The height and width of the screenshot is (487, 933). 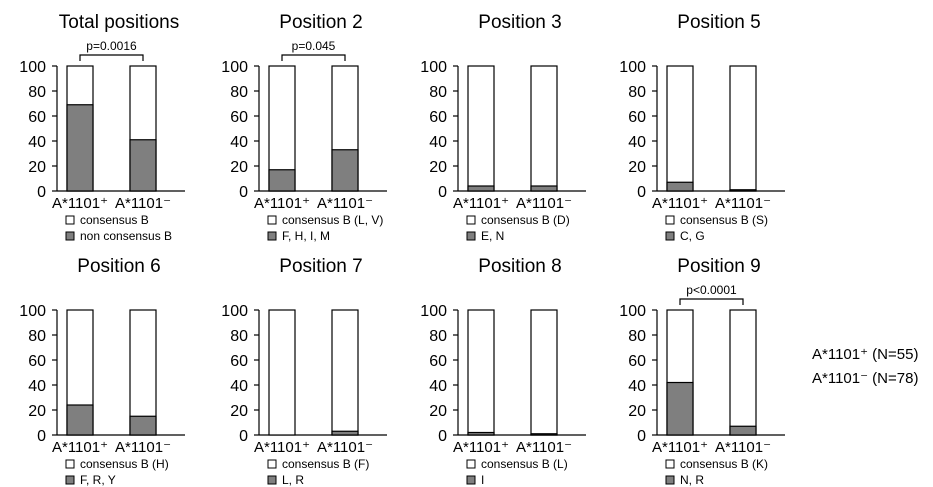 What do you see at coordinates (306, 236) in the screenshot?
I see `p2-legend-label-2: F, H, I, M` at bounding box center [306, 236].